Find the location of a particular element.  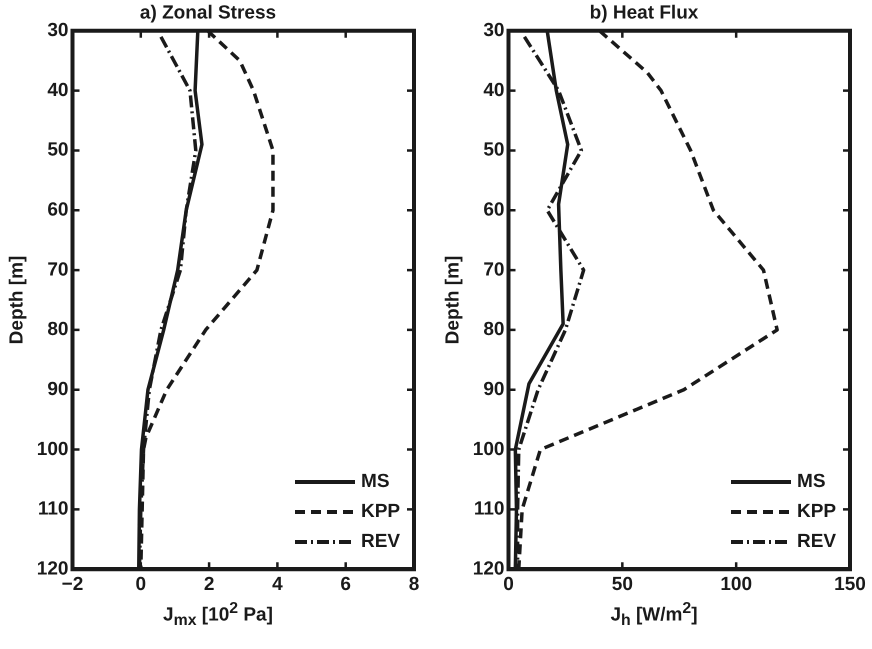

x-tick-label: 100 is located at coordinates (736, 584).